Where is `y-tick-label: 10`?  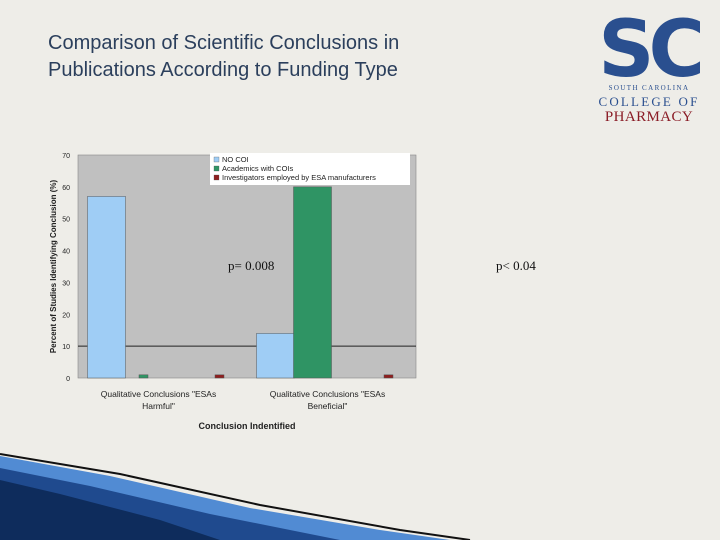
y-tick-label: 10 is located at coordinates (66, 347).